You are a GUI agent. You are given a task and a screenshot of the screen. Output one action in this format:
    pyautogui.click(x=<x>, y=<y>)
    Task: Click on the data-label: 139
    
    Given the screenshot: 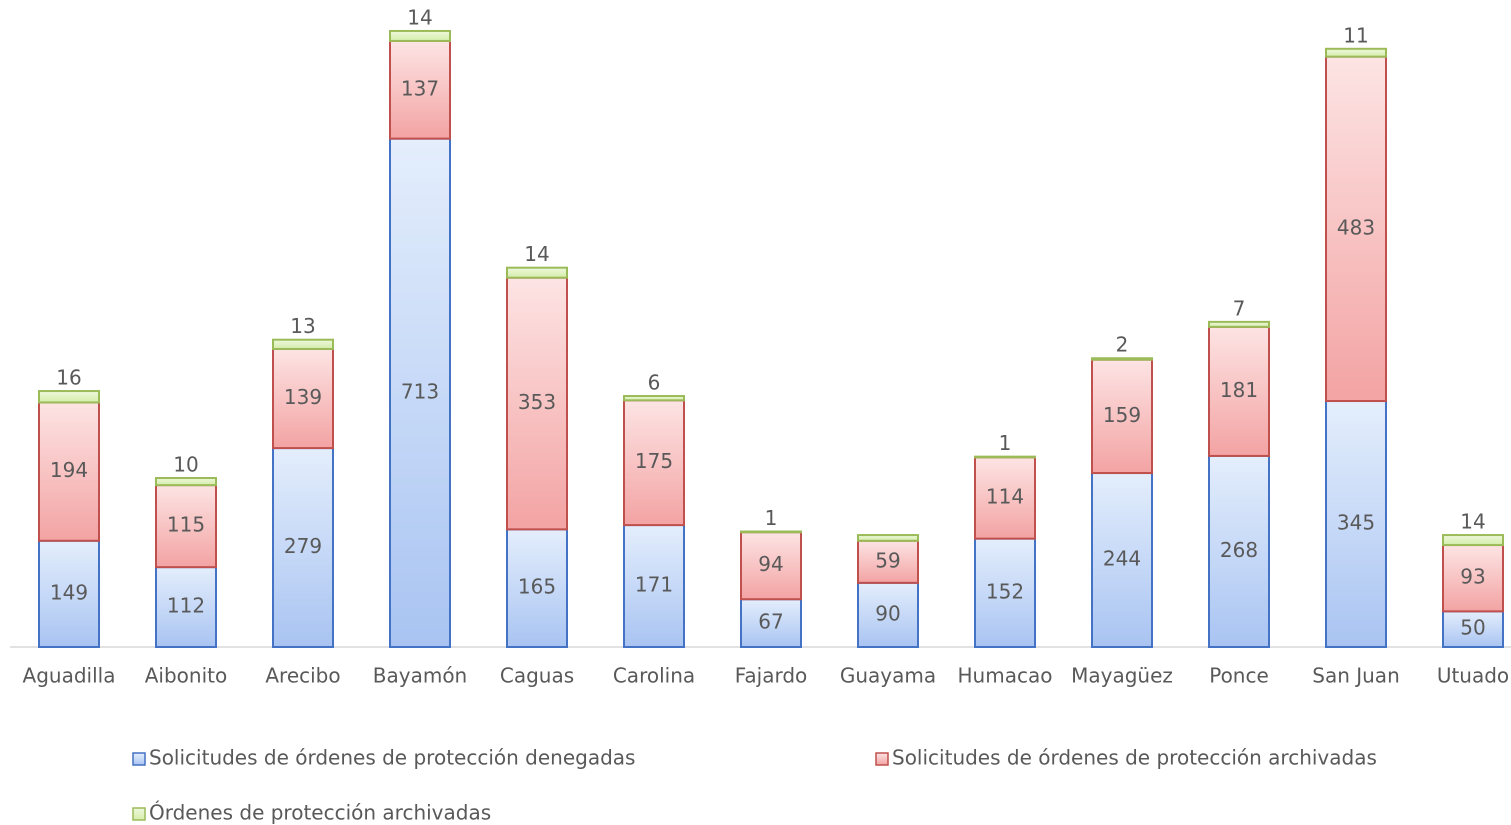 What is the action you would take?
    pyautogui.click(x=303, y=397)
    